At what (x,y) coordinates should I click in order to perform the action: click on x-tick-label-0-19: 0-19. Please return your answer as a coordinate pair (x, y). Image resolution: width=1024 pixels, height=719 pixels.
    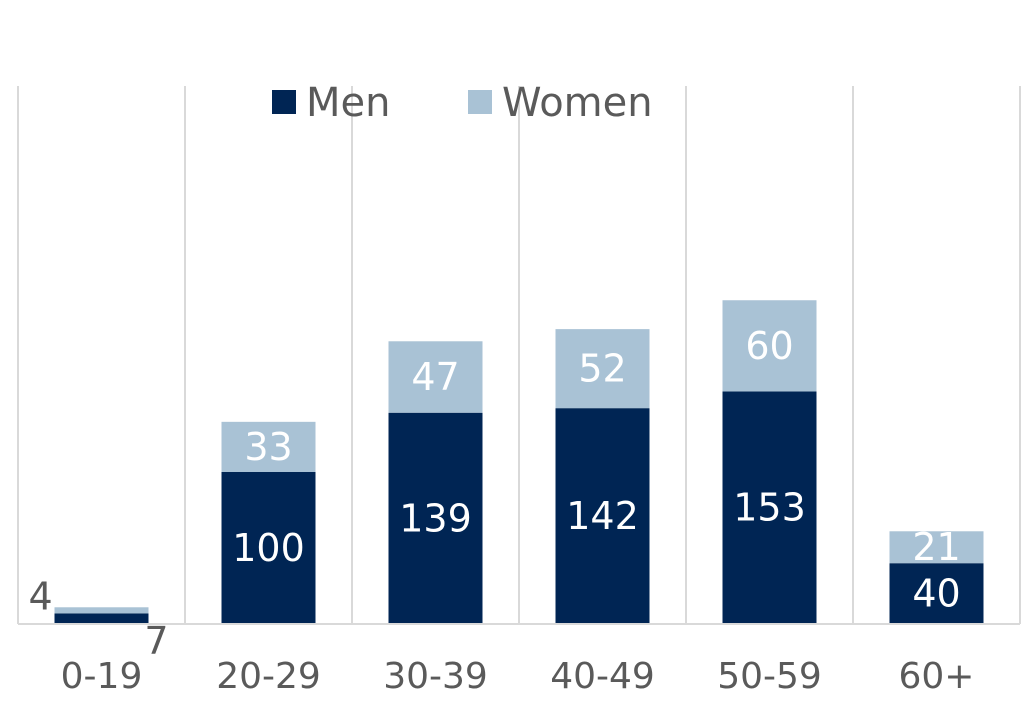
    Looking at the image, I should click on (102, 676).